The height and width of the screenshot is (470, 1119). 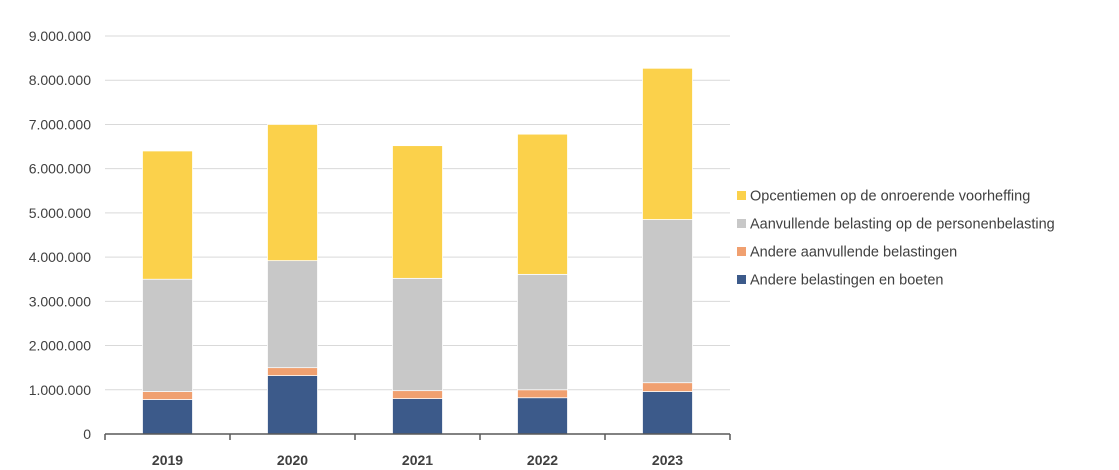 I want to click on y-tick-label: 8.000.000, so click(x=60, y=80).